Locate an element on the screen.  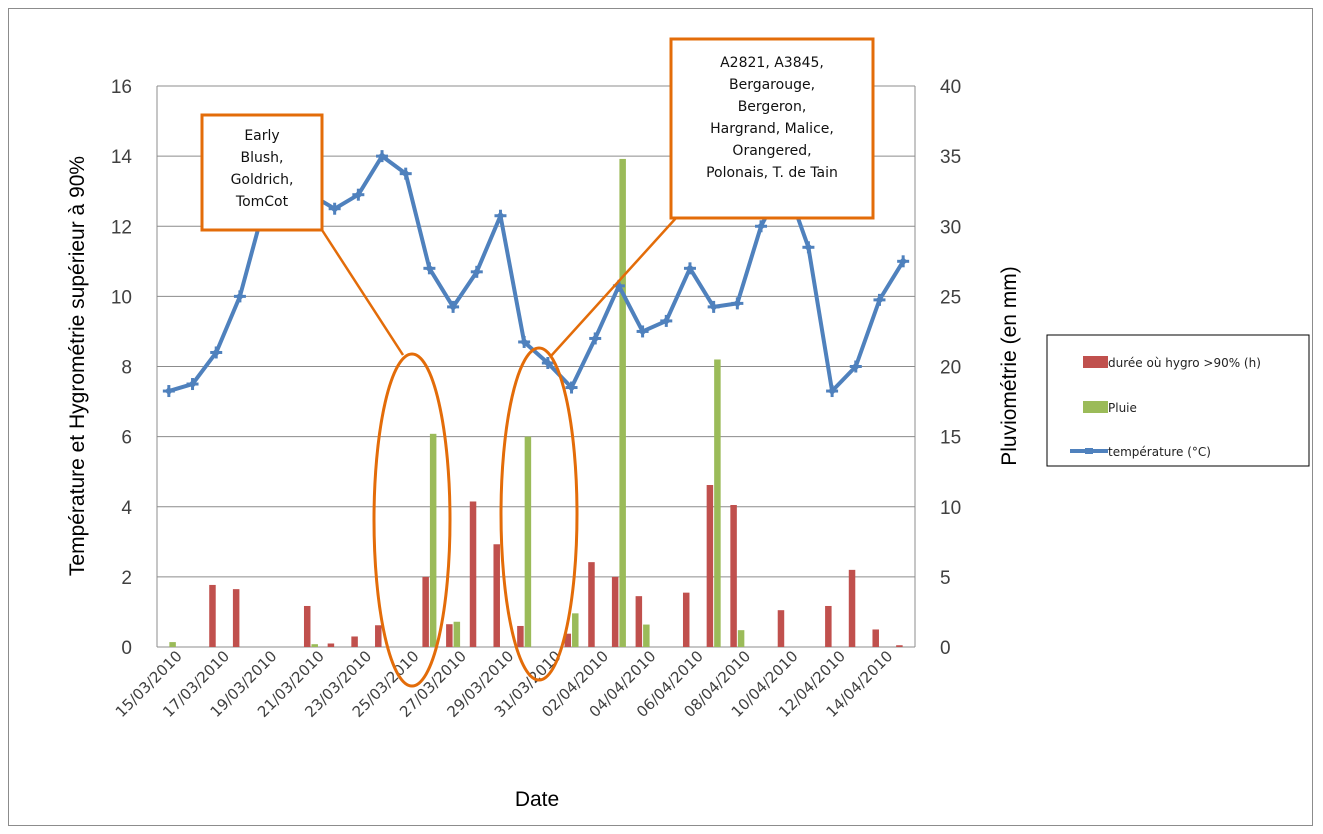
y-tick-label-right: 5 is located at coordinates (945, 578).